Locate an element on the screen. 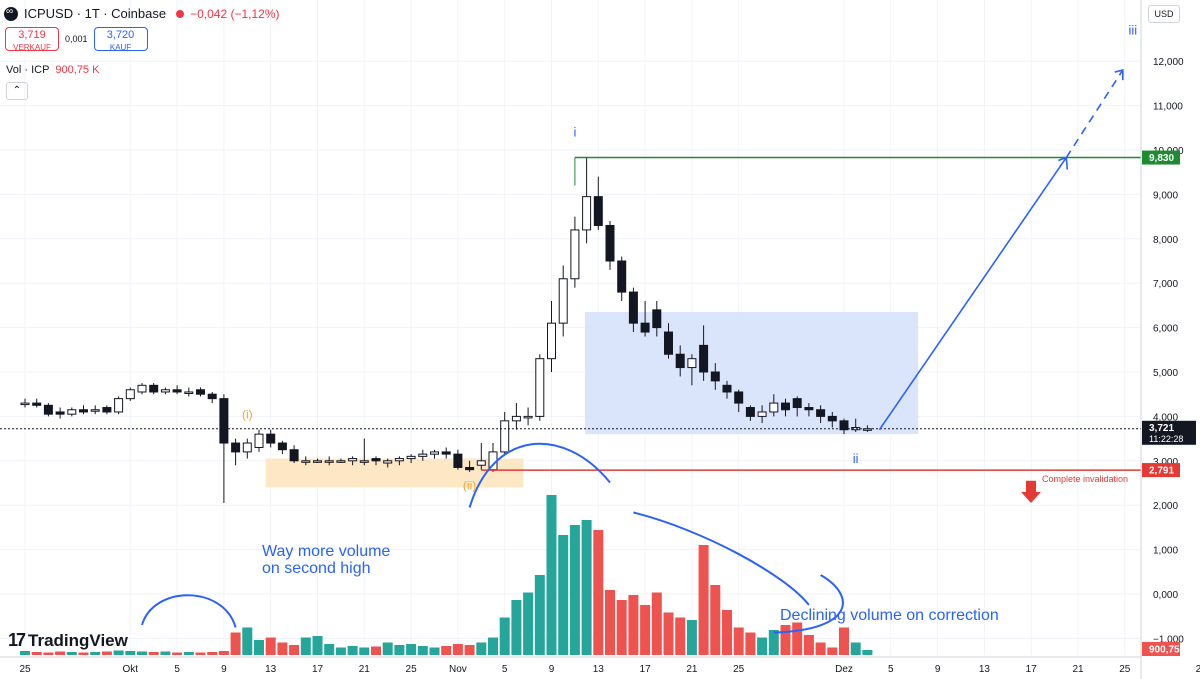 The height and width of the screenshot is (679, 1200). sell-label: VERKAUF is located at coordinates (32, 47).